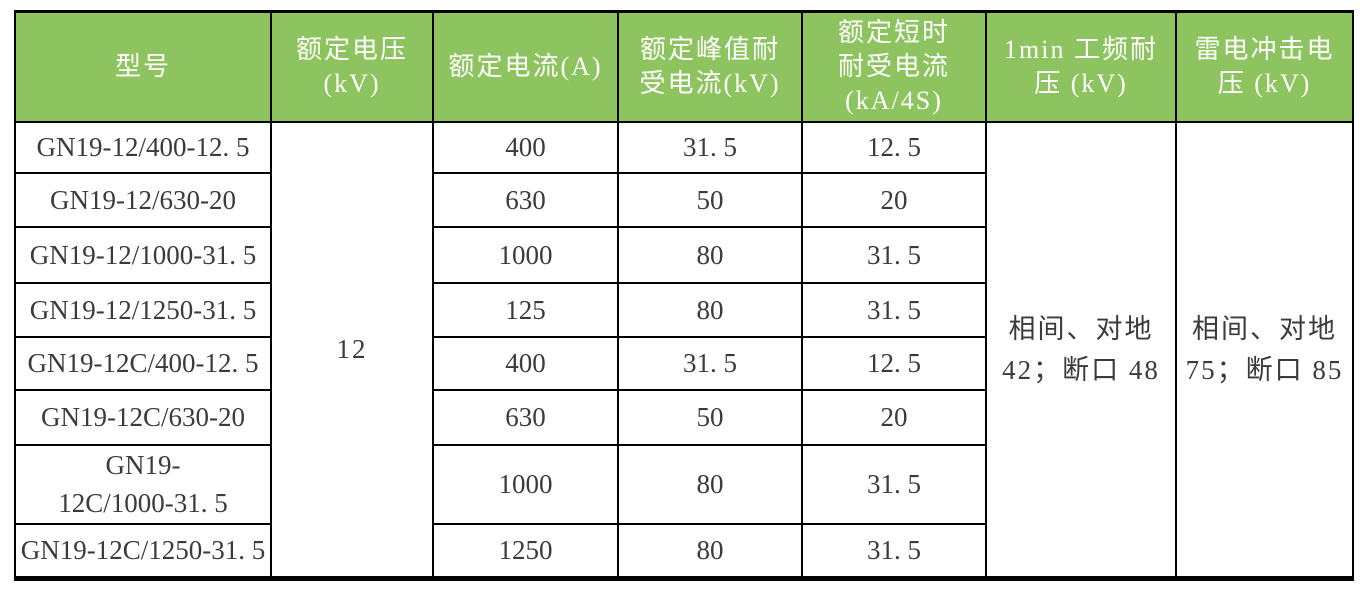 This screenshot has height=590, width=1366. I want to click on header-short-time-withstand-current: 额定短时 耐受电流 (kA/4S), so click(894, 66).